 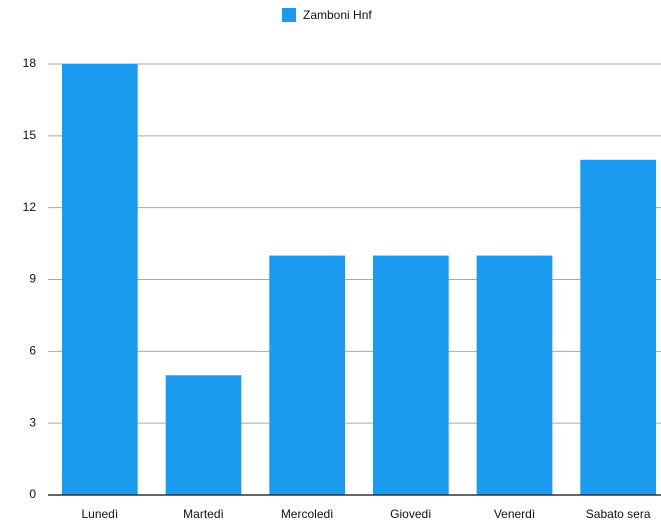 What do you see at coordinates (30, 135) in the screenshot?
I see `y-tick-label: 15` at bounding box center [30, 135].